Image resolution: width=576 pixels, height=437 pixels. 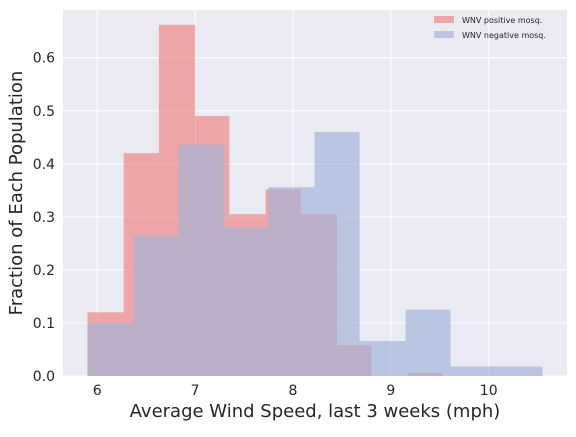 I want to click on y-tick-label: 0.2, so click(x=44, y=271).